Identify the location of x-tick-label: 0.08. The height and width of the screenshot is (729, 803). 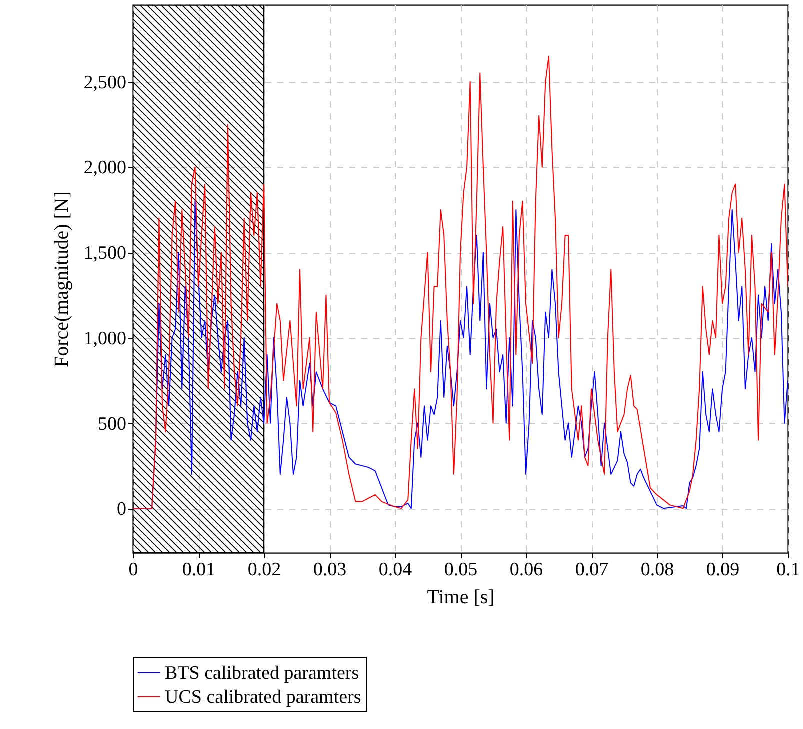
(657, 570).